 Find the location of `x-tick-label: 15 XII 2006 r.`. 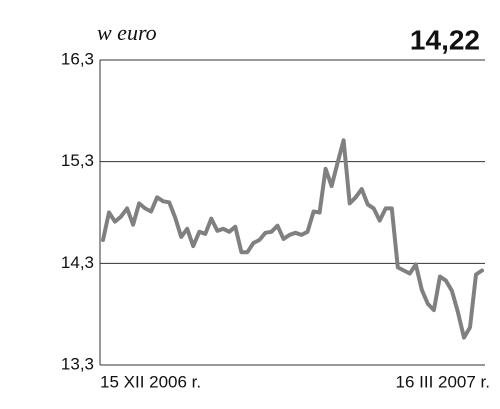

x-tick-label: 15 XII 2006 r. is located at coordinates (150, 381).